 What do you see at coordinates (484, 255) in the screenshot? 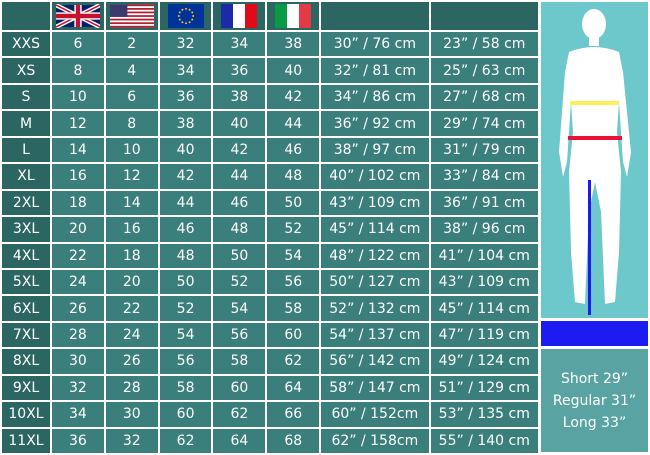
I see `hip-cell: 41” / 104 cm` at bounding box center [484, 255].